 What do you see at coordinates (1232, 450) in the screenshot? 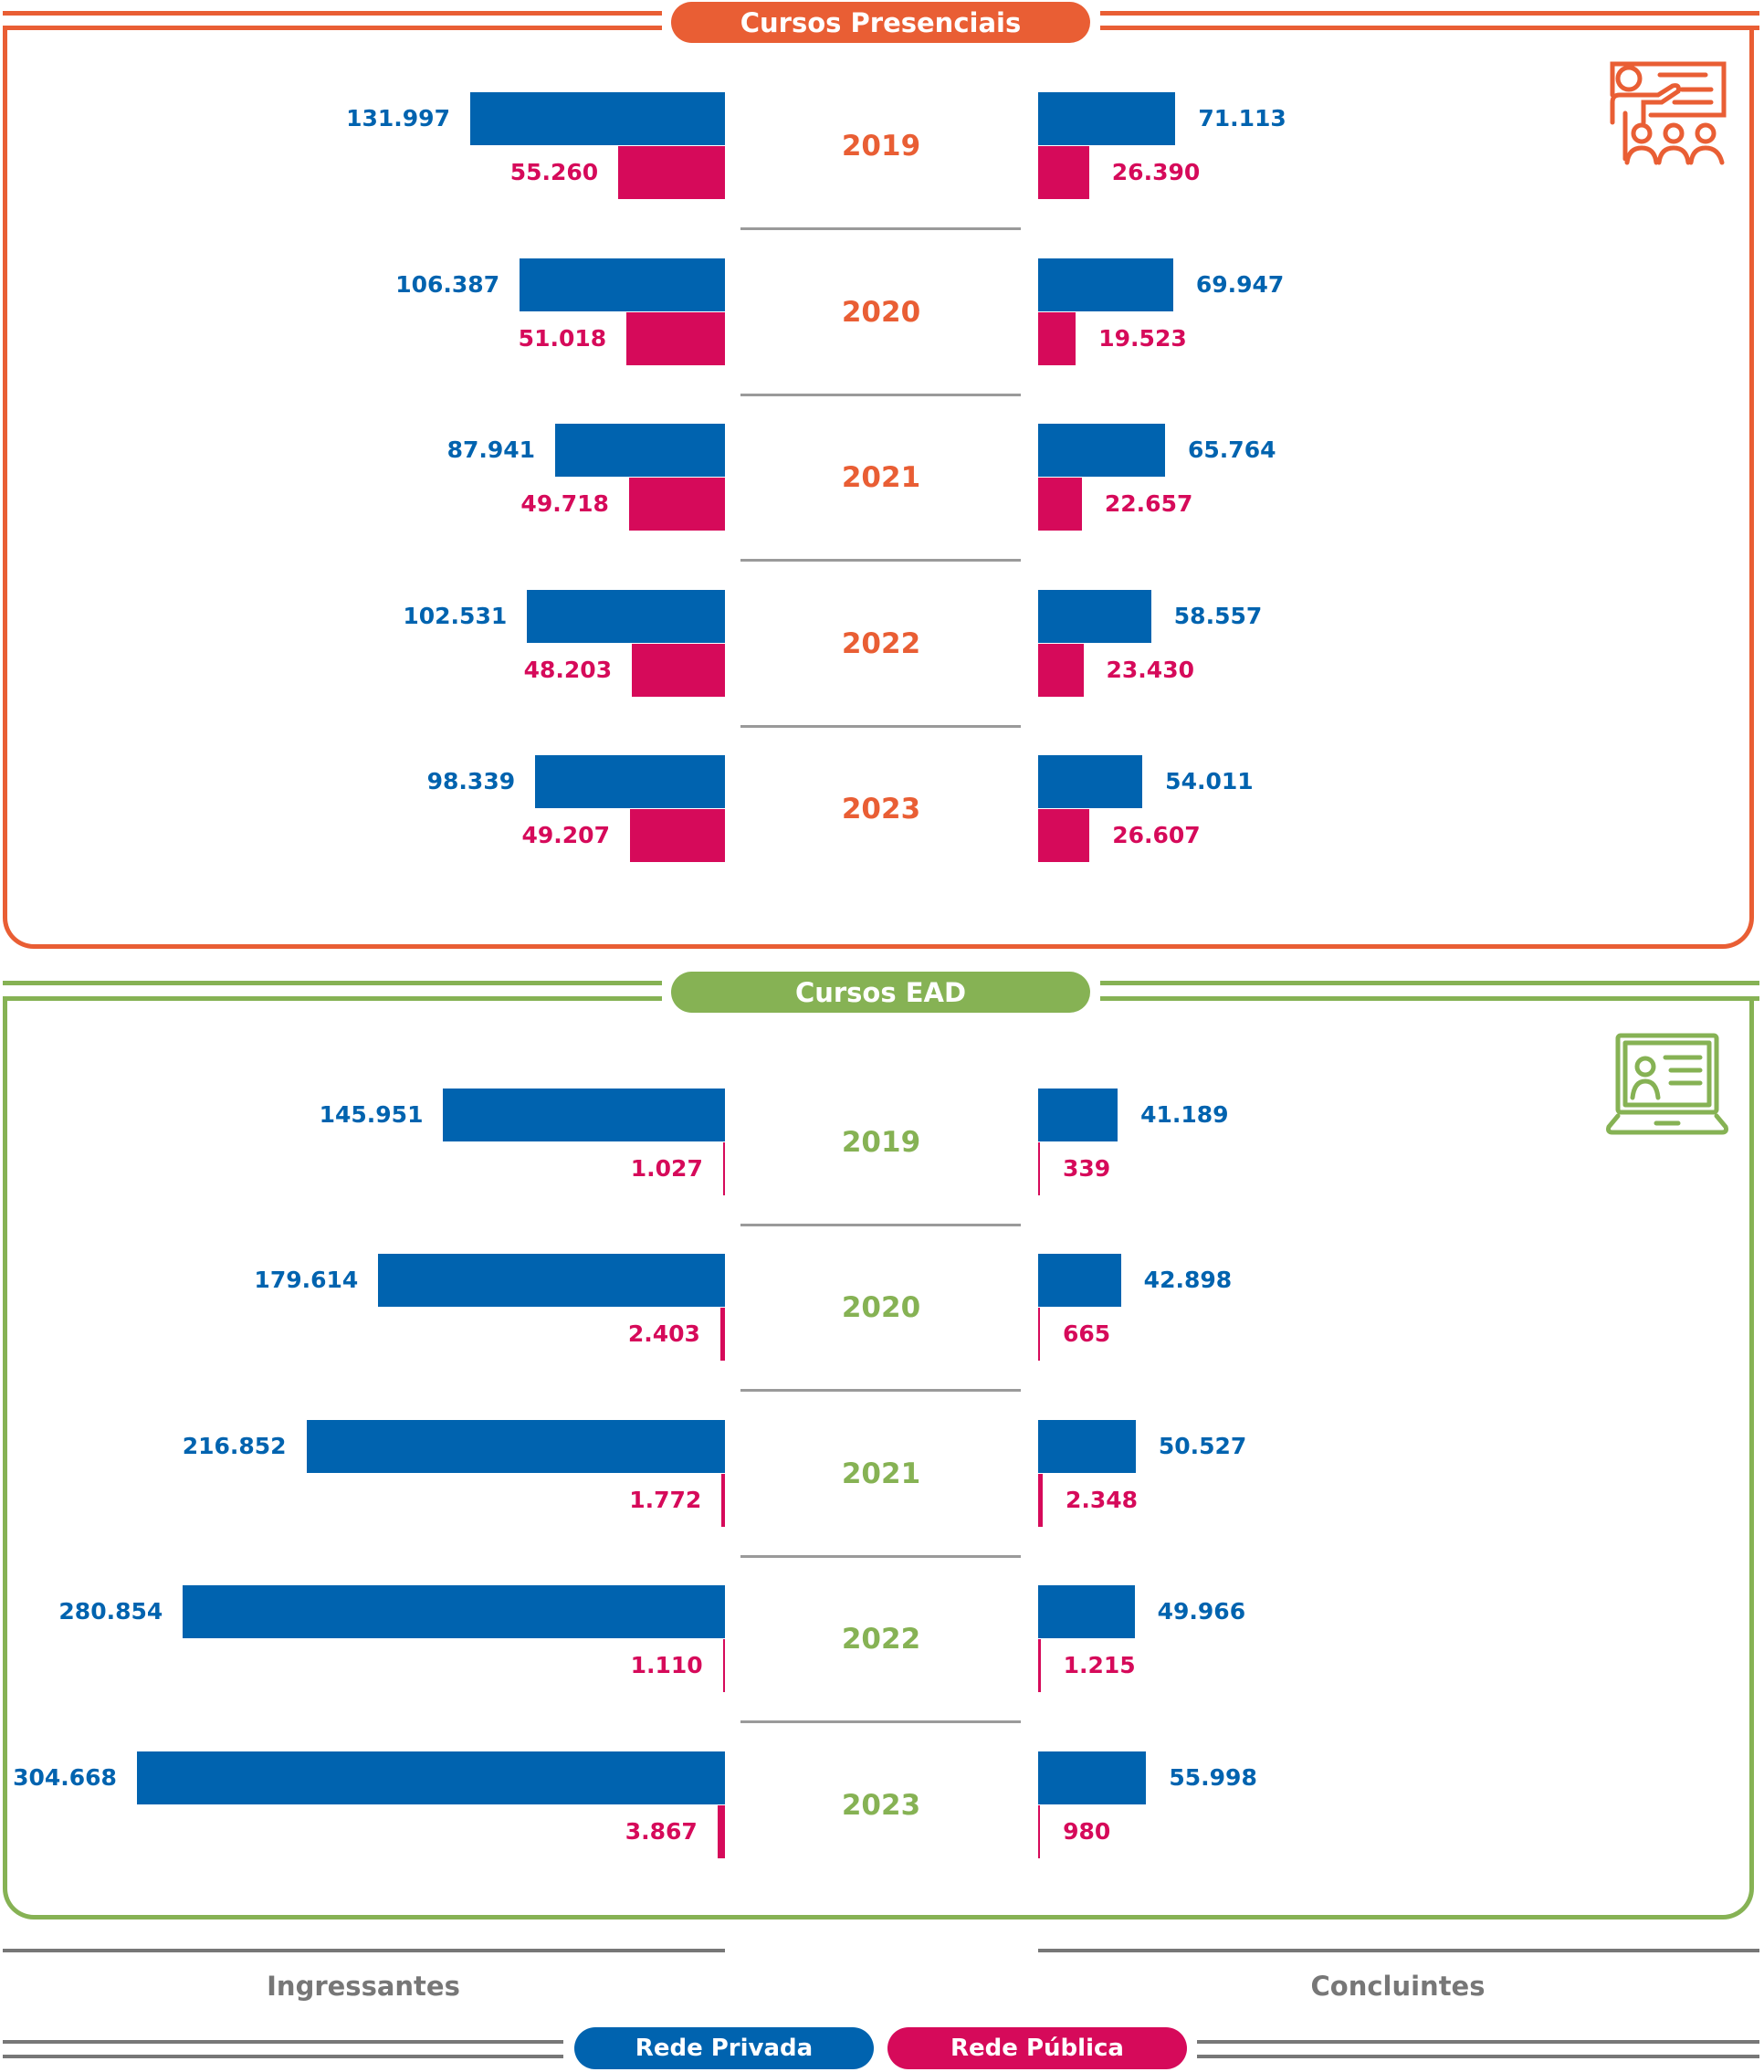
I see `concluintes-rede-privada-value: 65.764` at bounding box center [1232, 450].